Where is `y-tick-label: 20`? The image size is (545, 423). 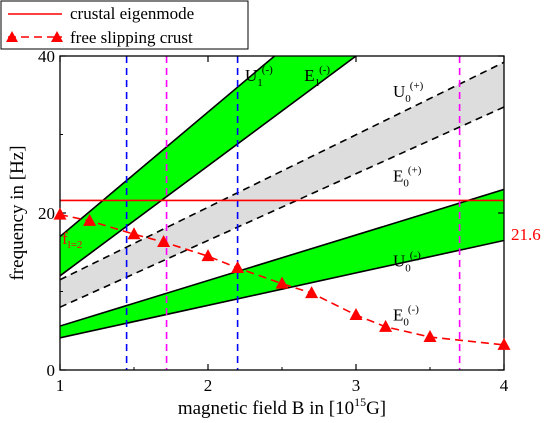 y-tick-label: 20 is located at coordinates (46, 213).